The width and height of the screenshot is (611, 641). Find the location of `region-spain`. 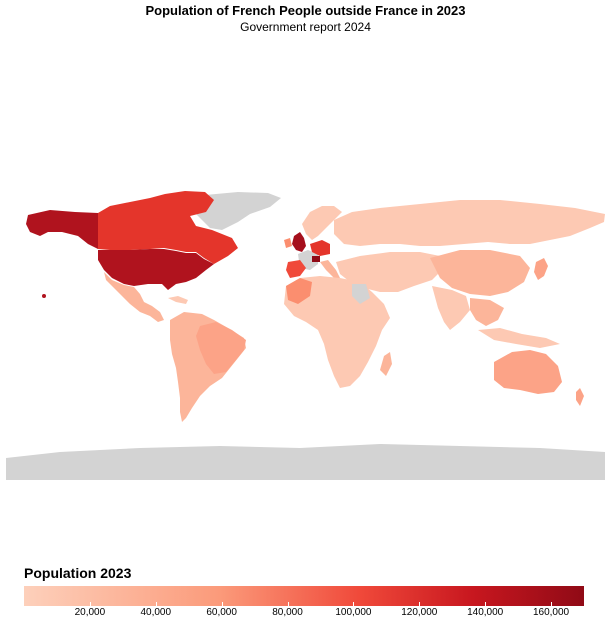

region-spain is located at coordinates (296, 269).